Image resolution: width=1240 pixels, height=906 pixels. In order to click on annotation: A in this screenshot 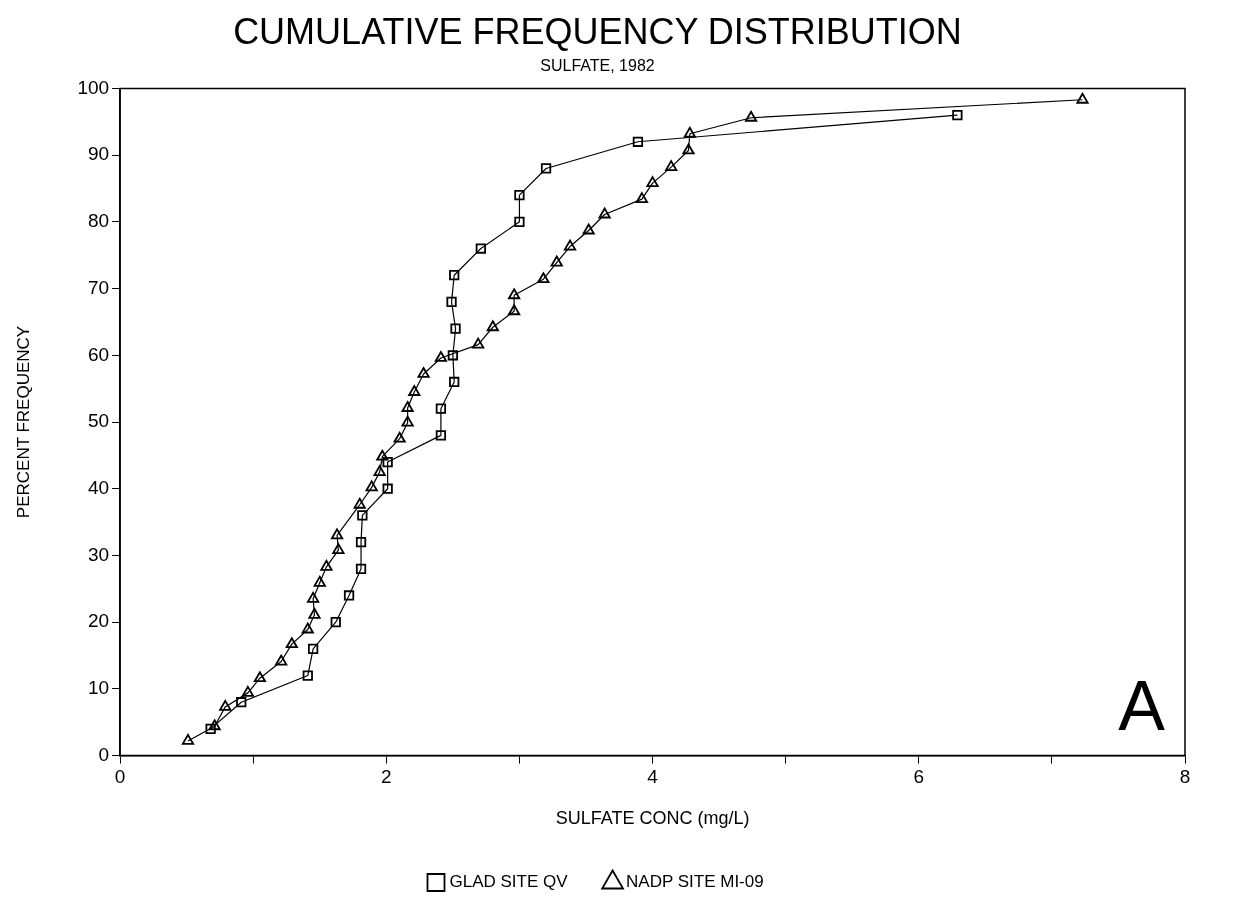, I will do `click(1142, 705)`.